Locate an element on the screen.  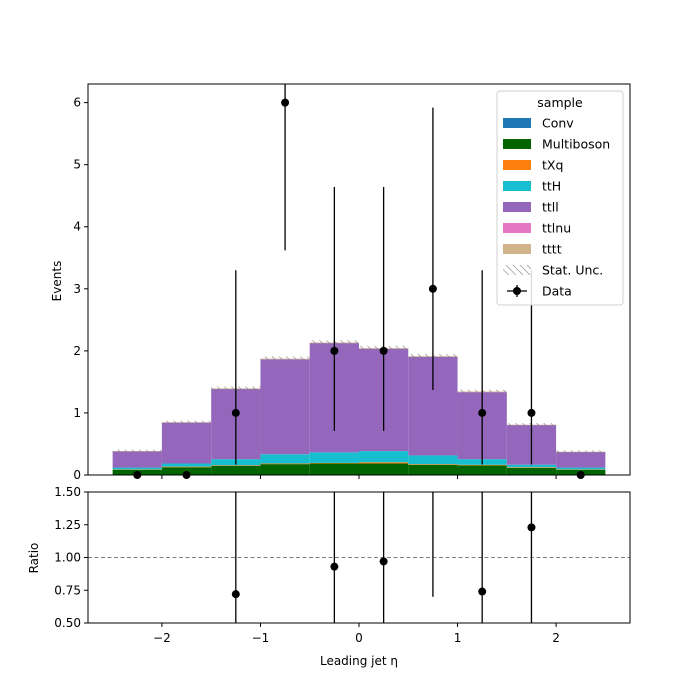
legend-swatch-ttll is located at coordinates (517, 207).